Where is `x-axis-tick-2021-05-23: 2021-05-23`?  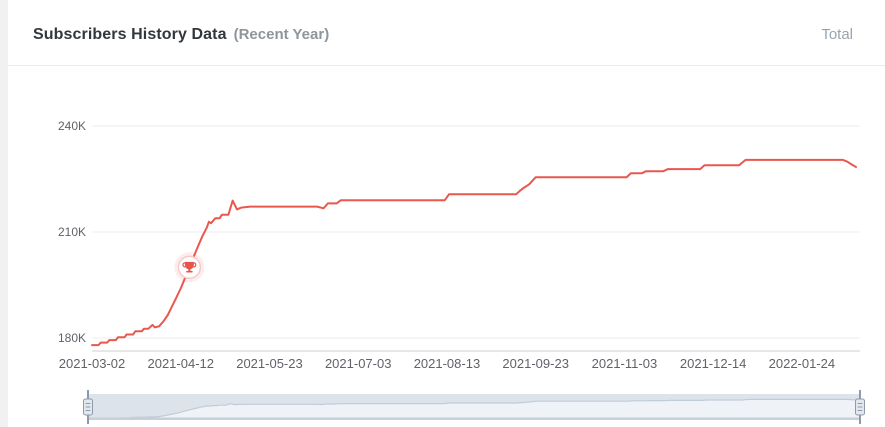 x-axis-tick-2021-05-23: 2021-05-23 is located at coordinates (269, 363).